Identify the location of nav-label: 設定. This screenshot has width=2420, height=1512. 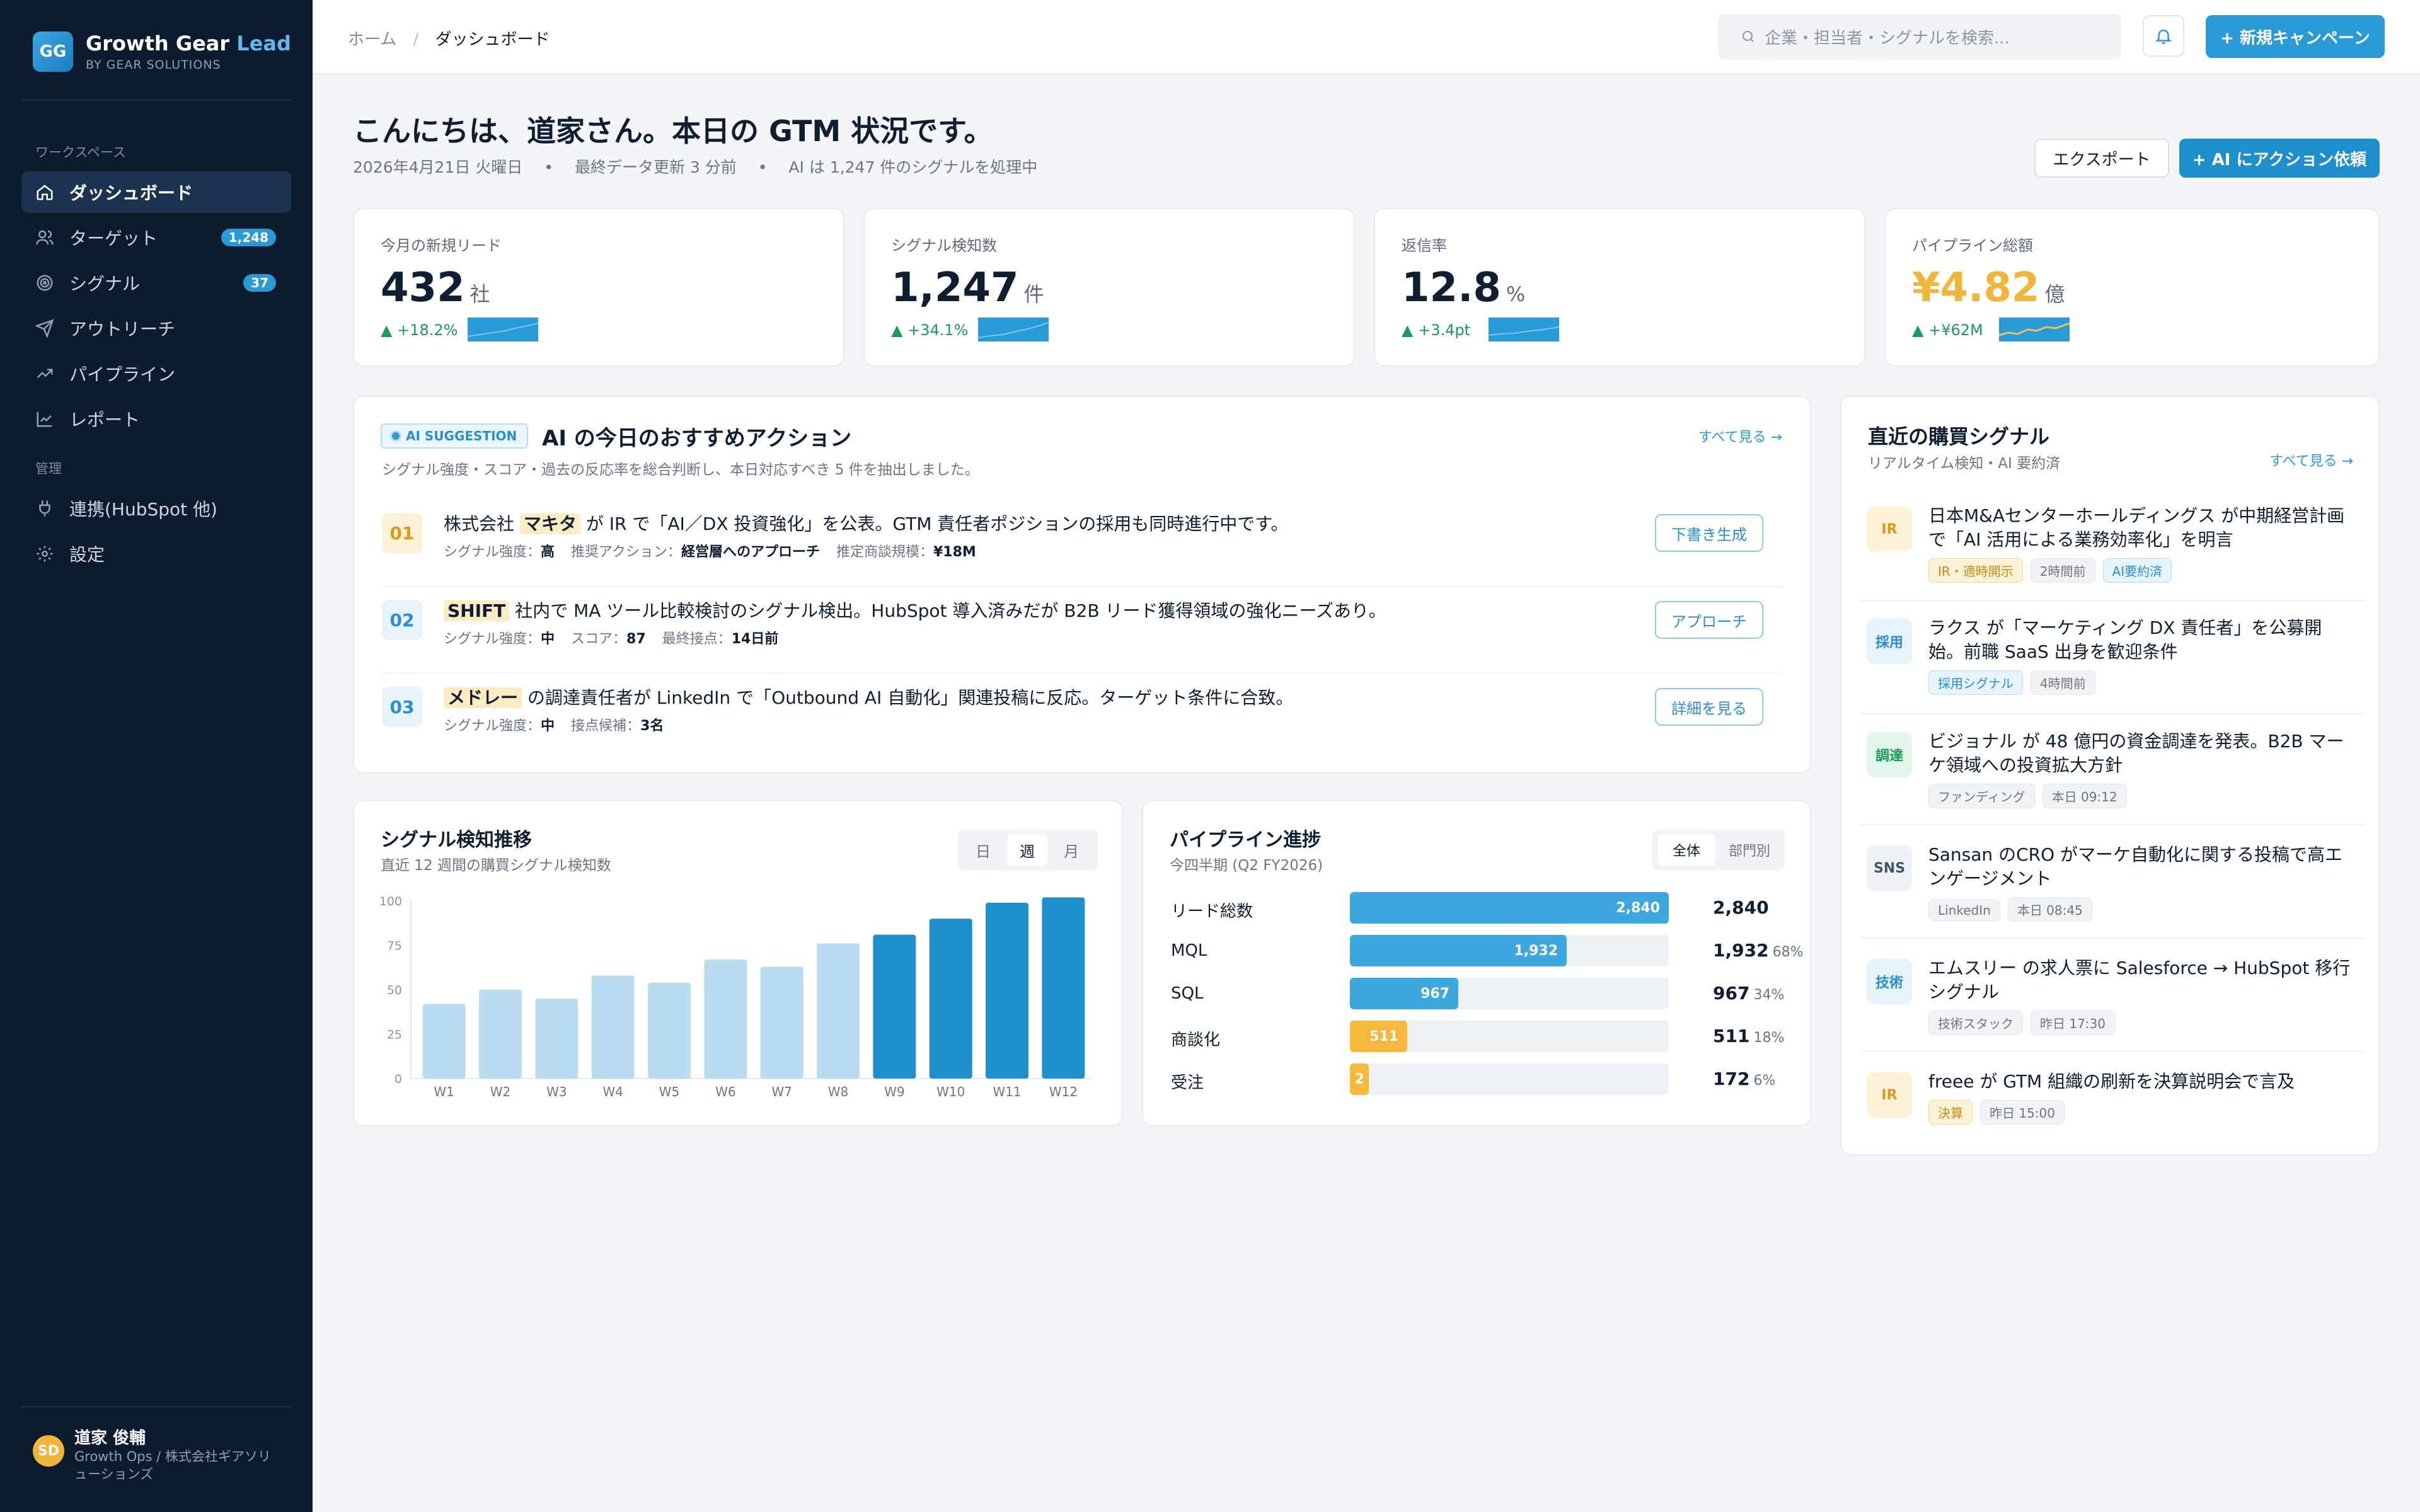
(87, 554).